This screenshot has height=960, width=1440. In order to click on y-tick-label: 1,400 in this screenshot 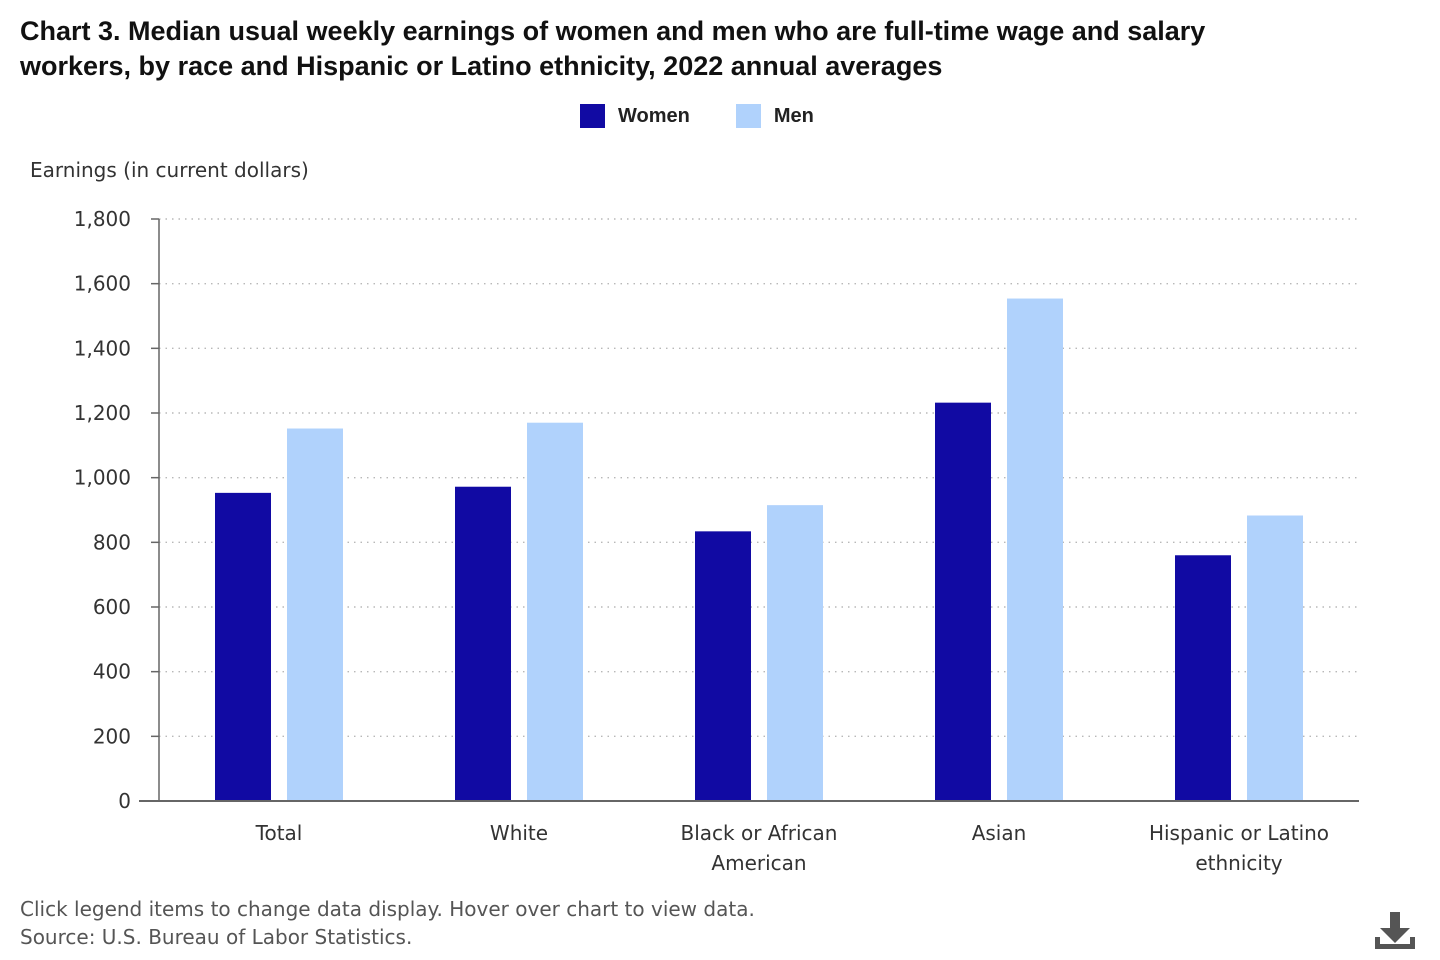, I will do `click(102, 348)`.